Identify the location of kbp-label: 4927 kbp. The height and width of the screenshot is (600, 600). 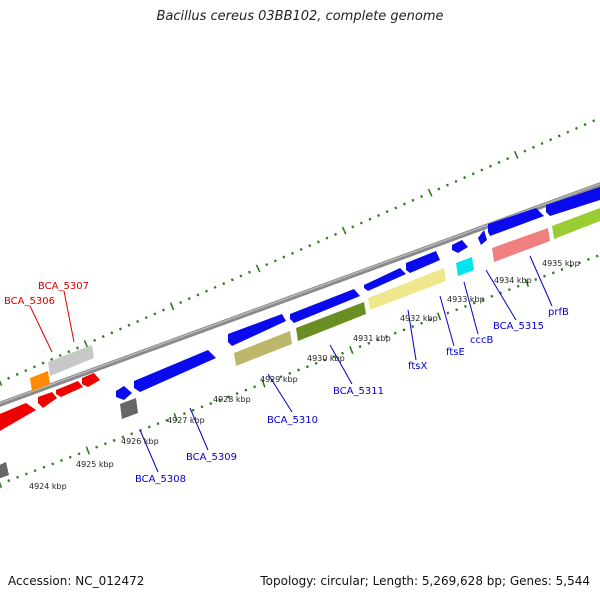
(186, 420).